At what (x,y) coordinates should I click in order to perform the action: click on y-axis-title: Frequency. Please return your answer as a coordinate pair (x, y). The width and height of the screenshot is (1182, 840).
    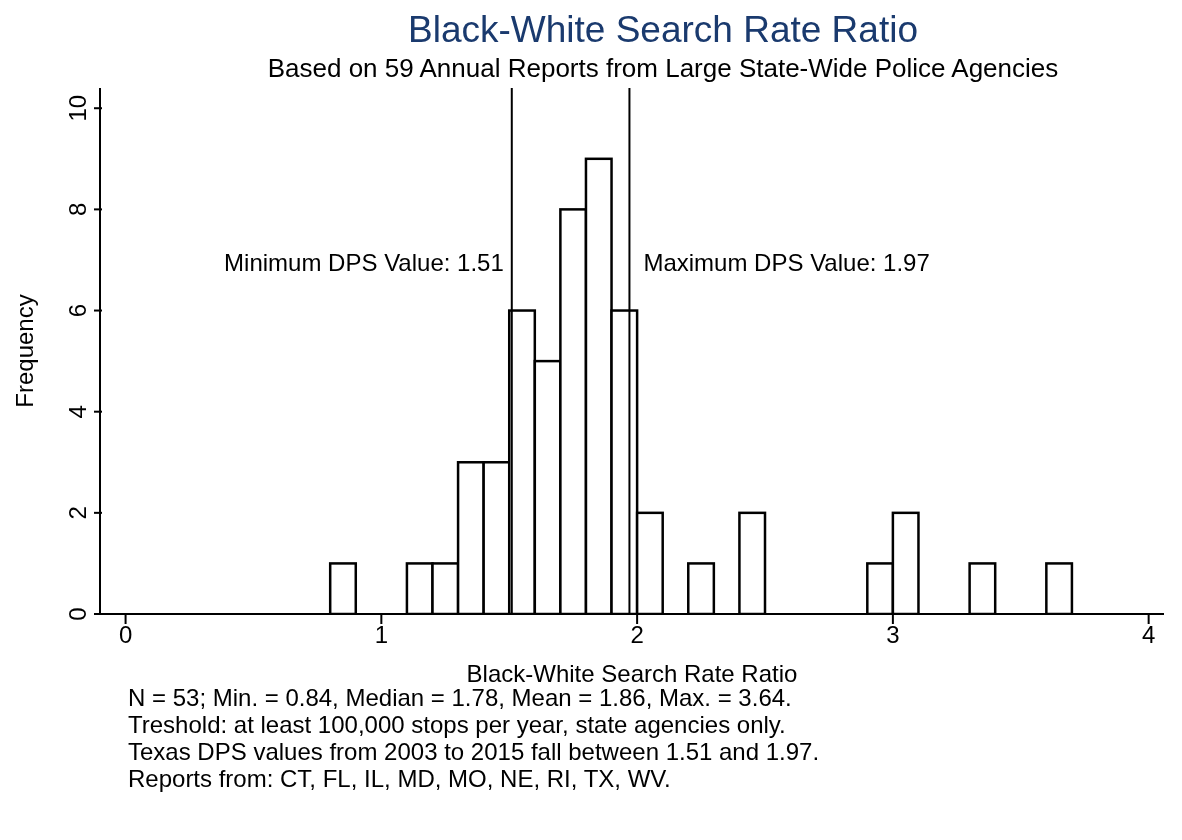
    Looking at the image, I should click on (24, 351).